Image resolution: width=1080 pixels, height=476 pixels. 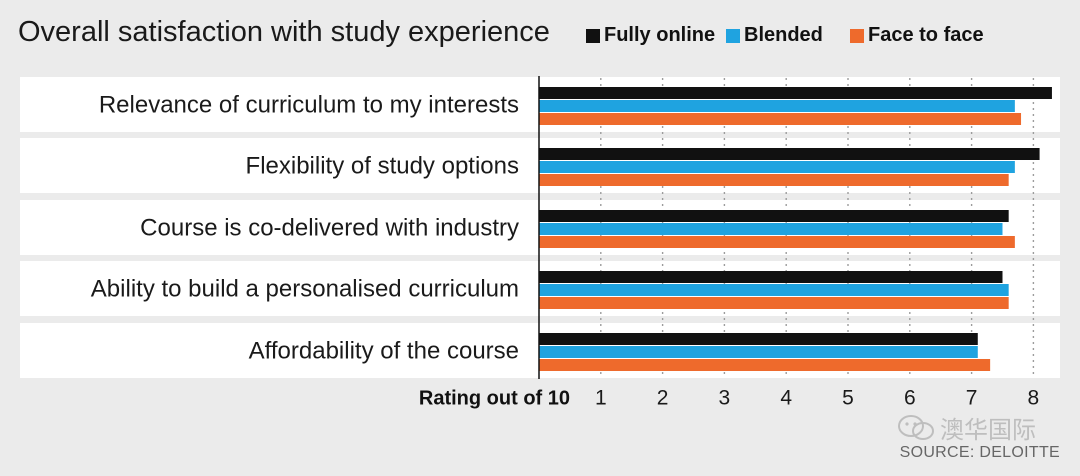 I want to click on x-tick-label: 8, so click(x=1034, y=398).